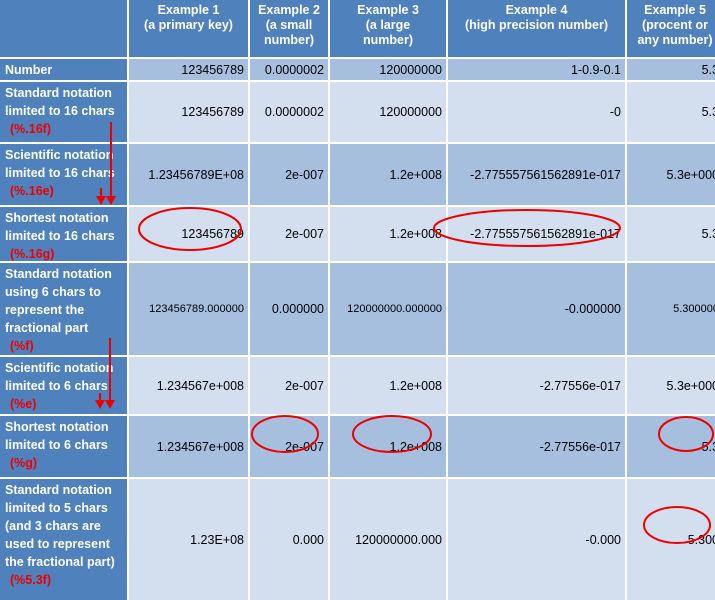 Image resolution: width=715 pixels, height=600 pixels. Describe the element at coordinates (30, 580) in the screenshot. I see `format-specifier: (%5.3f)` at that location.